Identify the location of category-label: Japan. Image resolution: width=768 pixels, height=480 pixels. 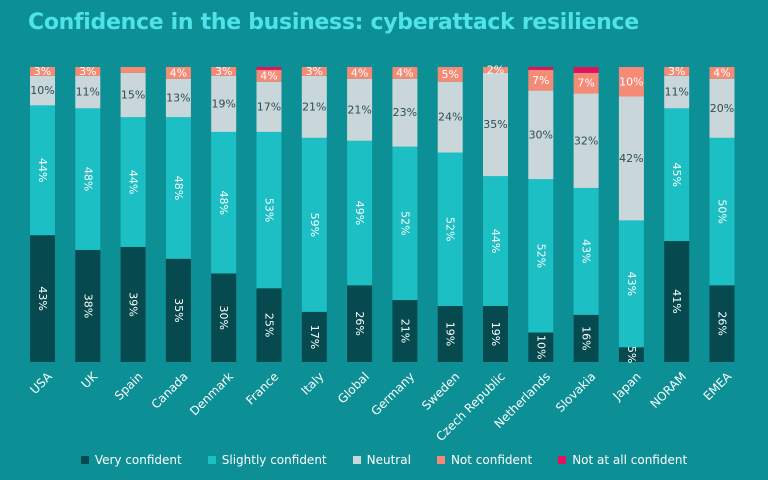
(626, 386).